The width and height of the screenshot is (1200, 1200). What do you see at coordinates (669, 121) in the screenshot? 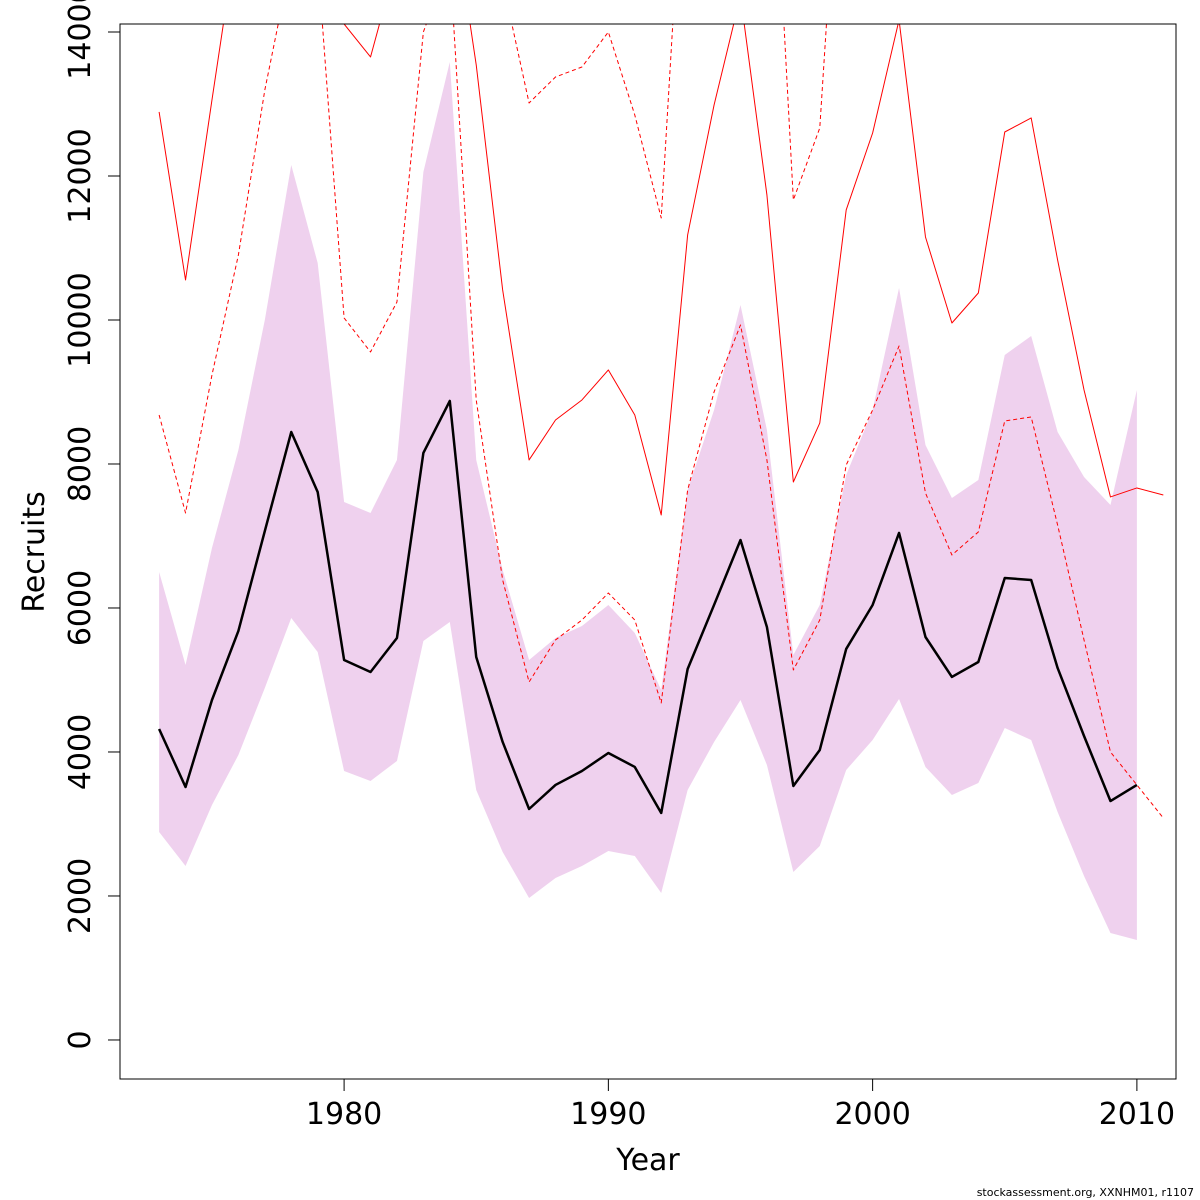
I see `series-line` at bounding box center [669, 121].